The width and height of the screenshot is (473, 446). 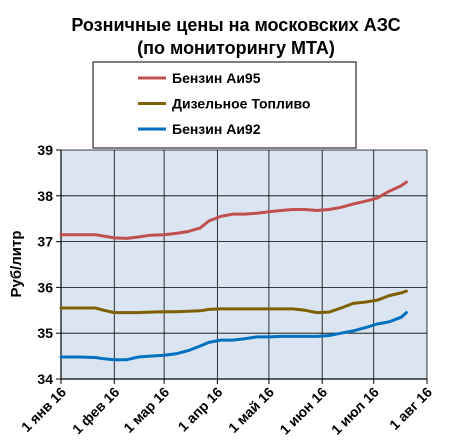 I want to click on y-tick-label: 36, so click(x=45, y=287).